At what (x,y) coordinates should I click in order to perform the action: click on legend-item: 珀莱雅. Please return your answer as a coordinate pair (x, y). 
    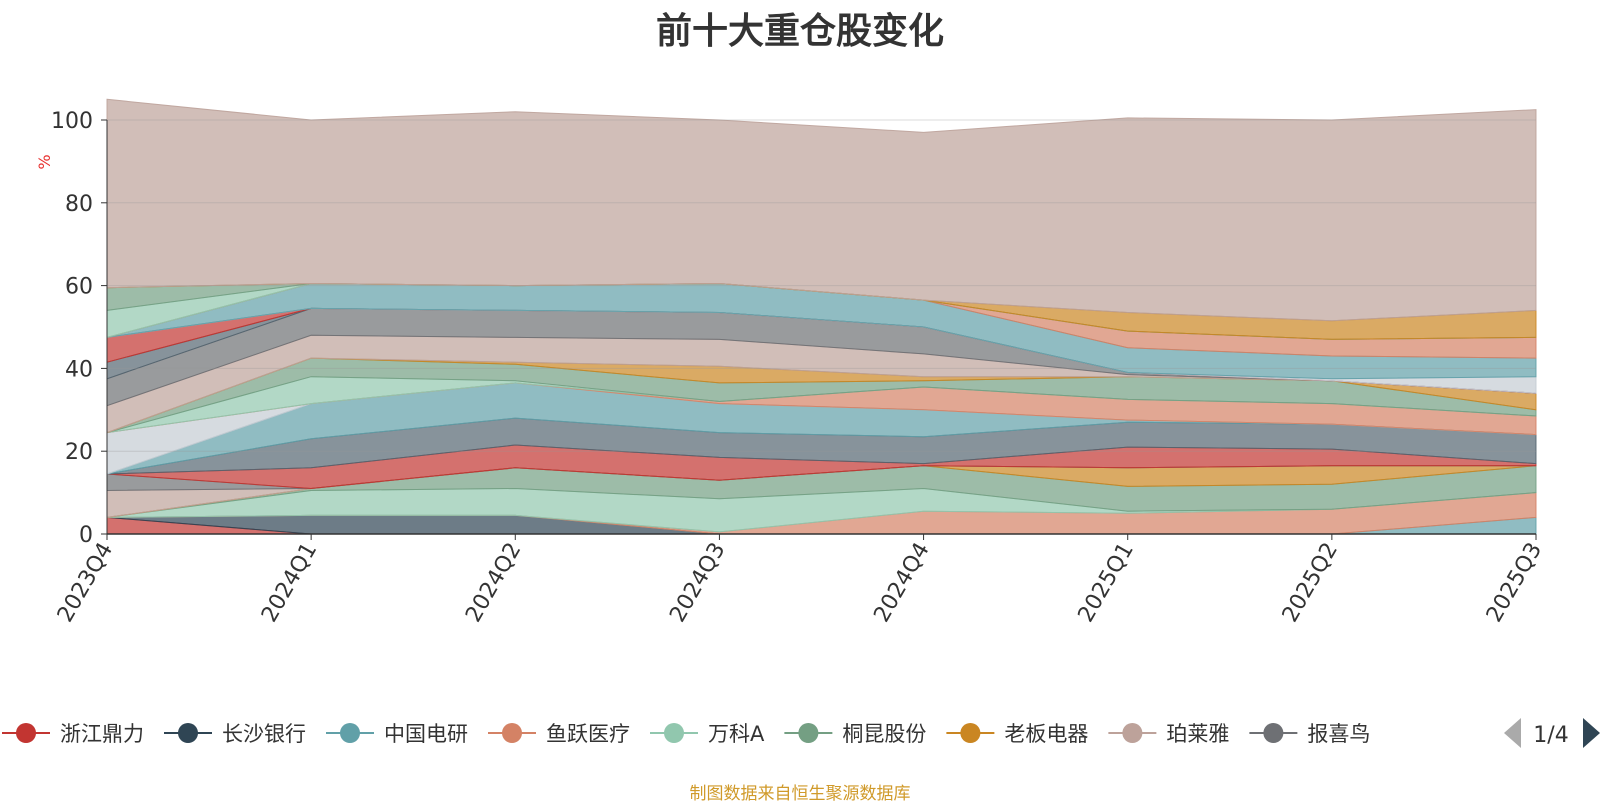
    Looking at the image, I should click on (1168, 734).